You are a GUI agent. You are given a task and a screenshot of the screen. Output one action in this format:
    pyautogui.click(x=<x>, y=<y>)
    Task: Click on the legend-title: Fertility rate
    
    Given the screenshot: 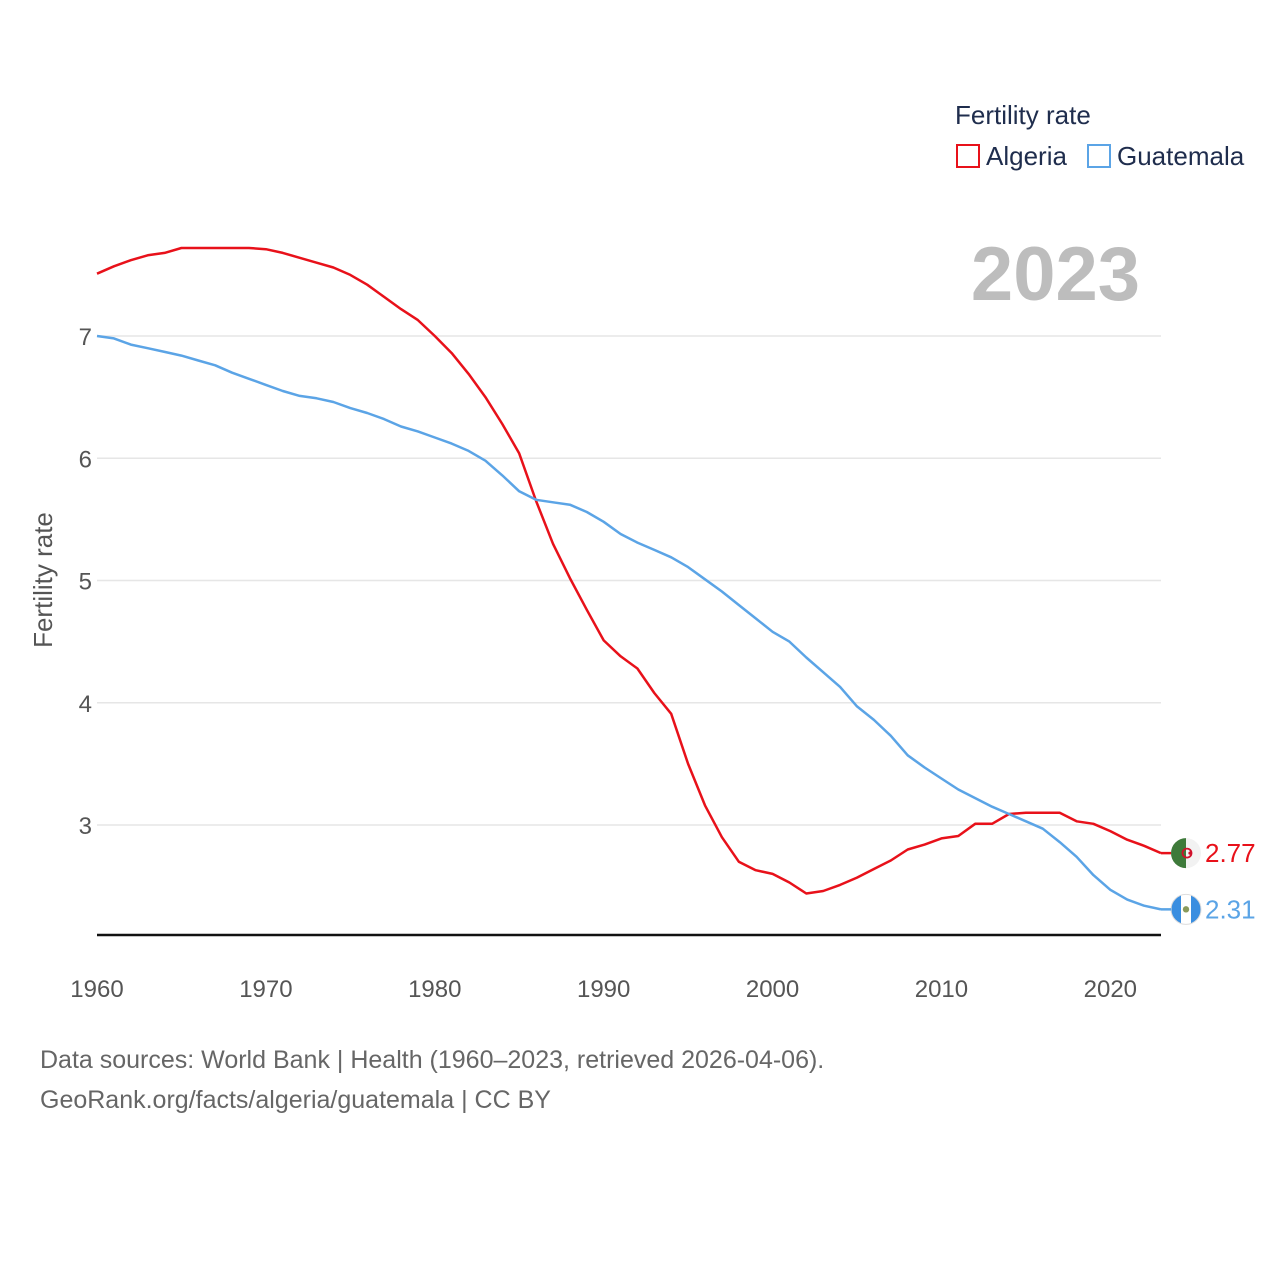 What is the action you would take?
    pyautogui.click(x=1023, y=115)
    